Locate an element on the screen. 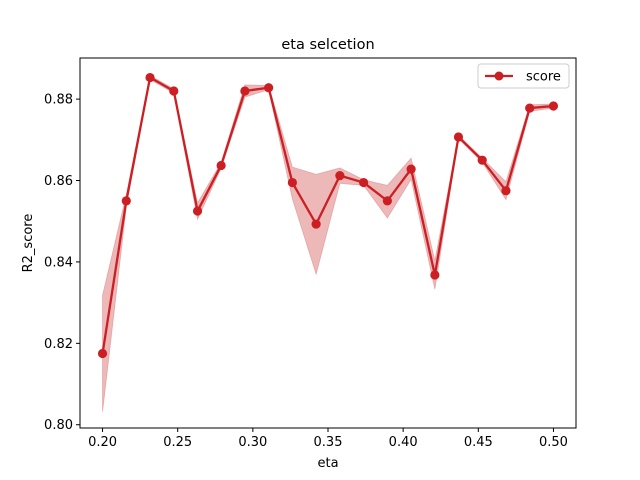 The height and width of the screenshot is (480, 640). y-tick-label: 0.82 is located at coordinates (58, 344).